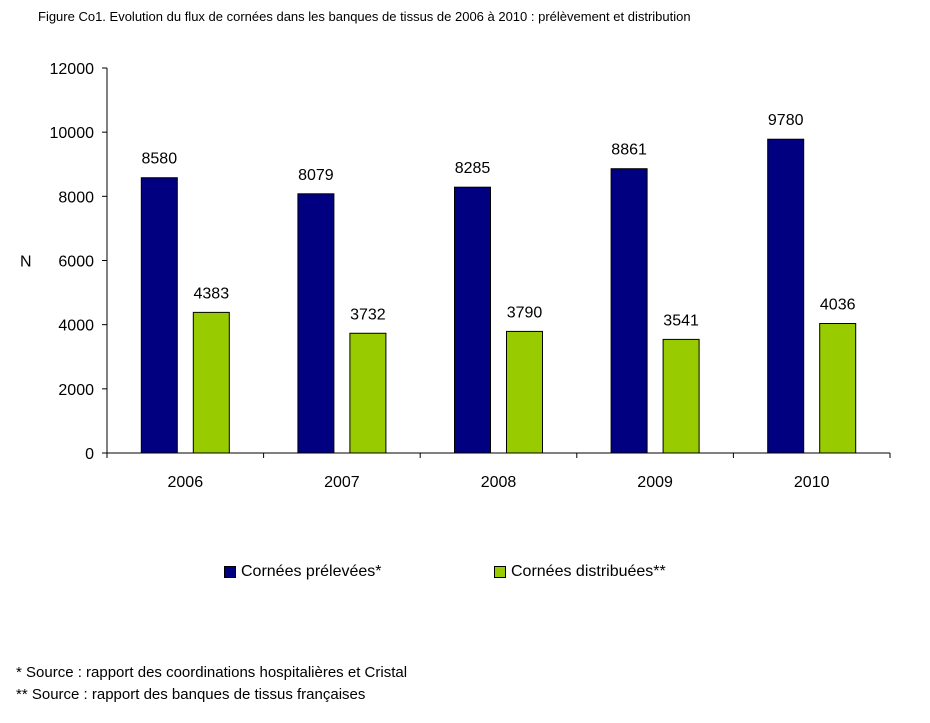 Image resolution: width=930 pixels, height=723 pixels. I want to click on legend-item-distribuees: Cornées distribuées**, so click(580, 572).